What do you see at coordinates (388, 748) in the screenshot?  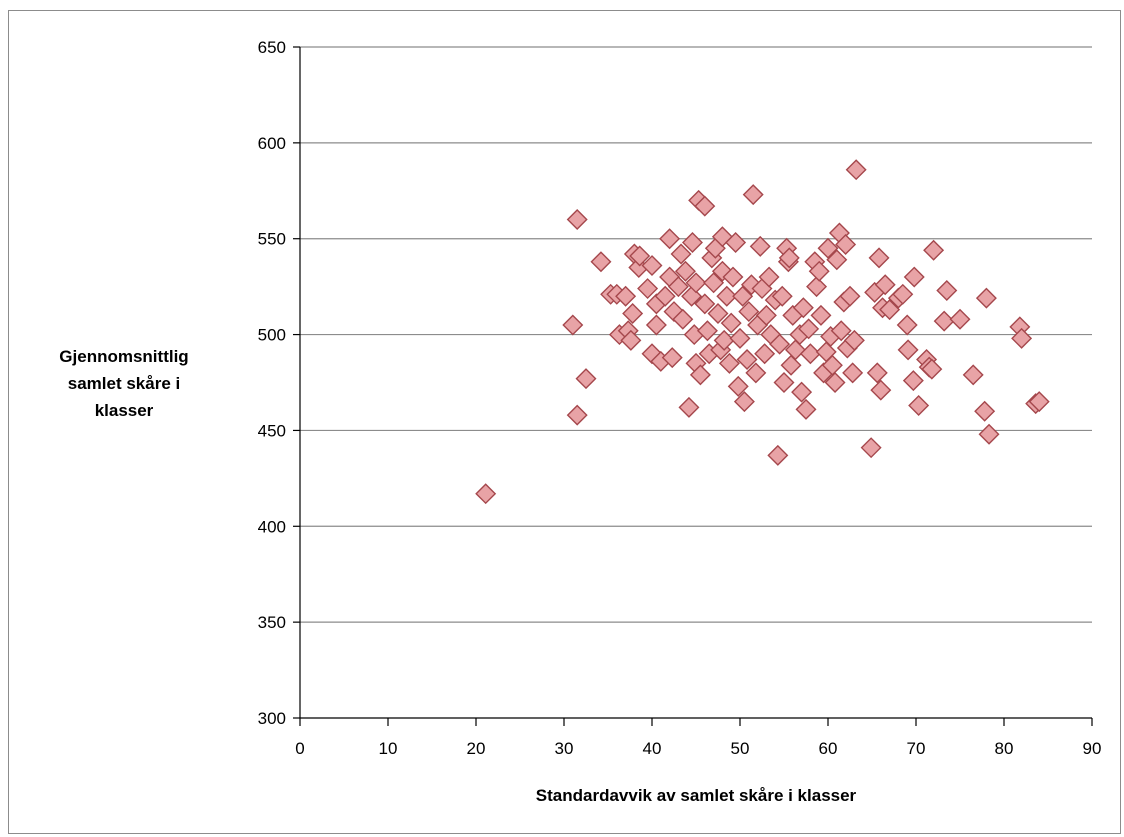 I see `x-tick-label-10: 10` at bounding box center [388, 748].